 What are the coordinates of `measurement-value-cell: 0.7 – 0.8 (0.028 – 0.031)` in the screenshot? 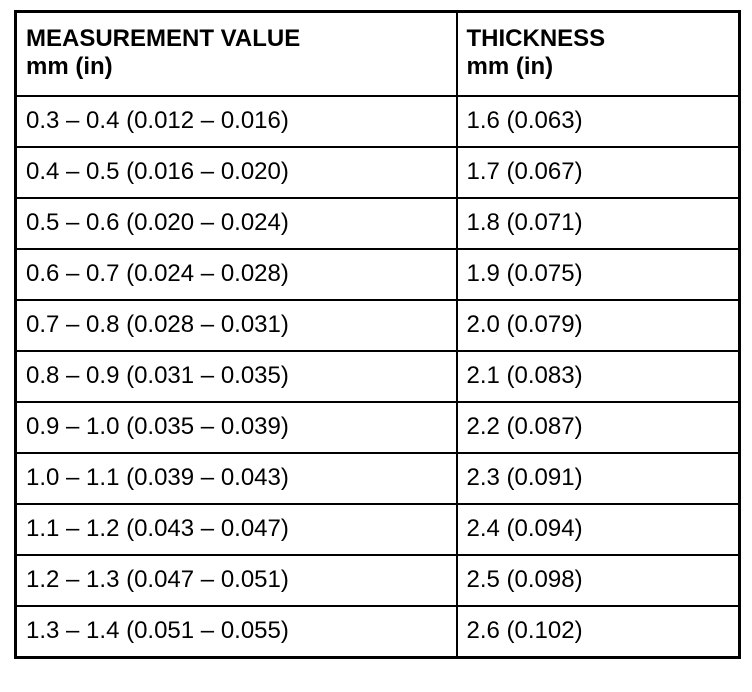 It's located at (236, 325).